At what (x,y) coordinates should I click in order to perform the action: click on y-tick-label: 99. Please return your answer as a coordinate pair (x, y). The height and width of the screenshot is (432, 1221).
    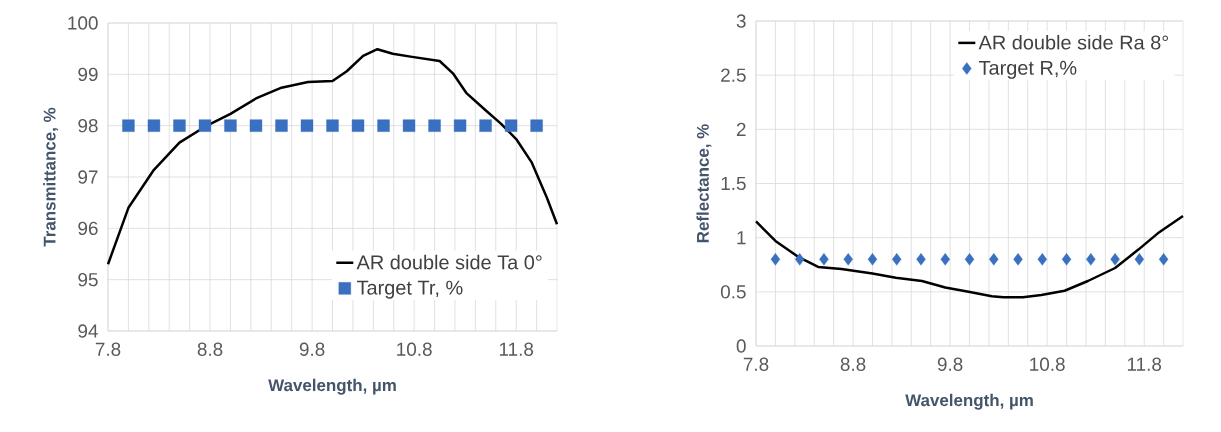
    Looking at the image, I should click on (88, 74).